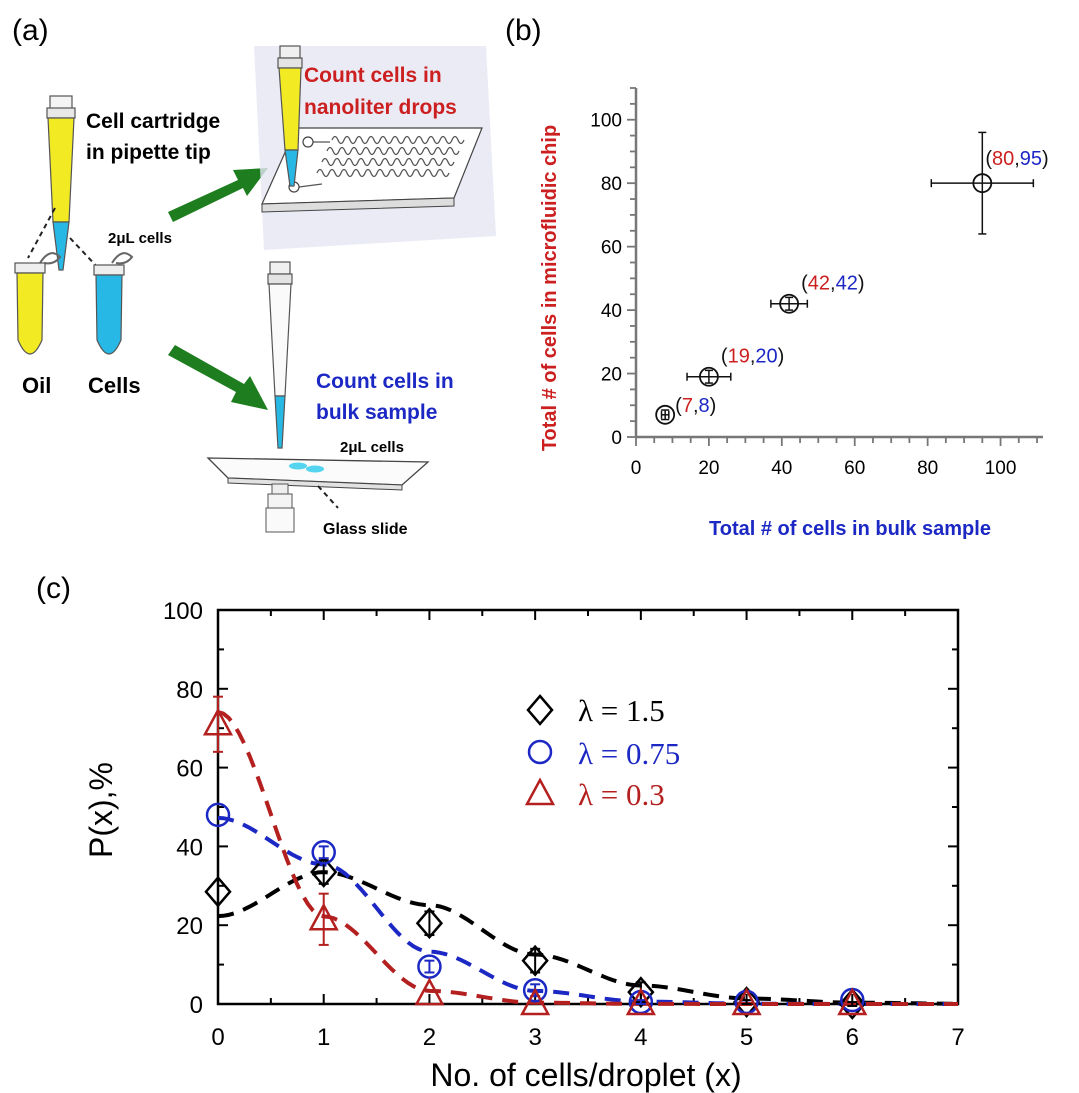 This screenshot has height=1093, width=1079. What do you see at coordinates (616, 438) in the screenshot?
I see `chart-b-y-tick-label: 0` at bounding box center [616, 438].